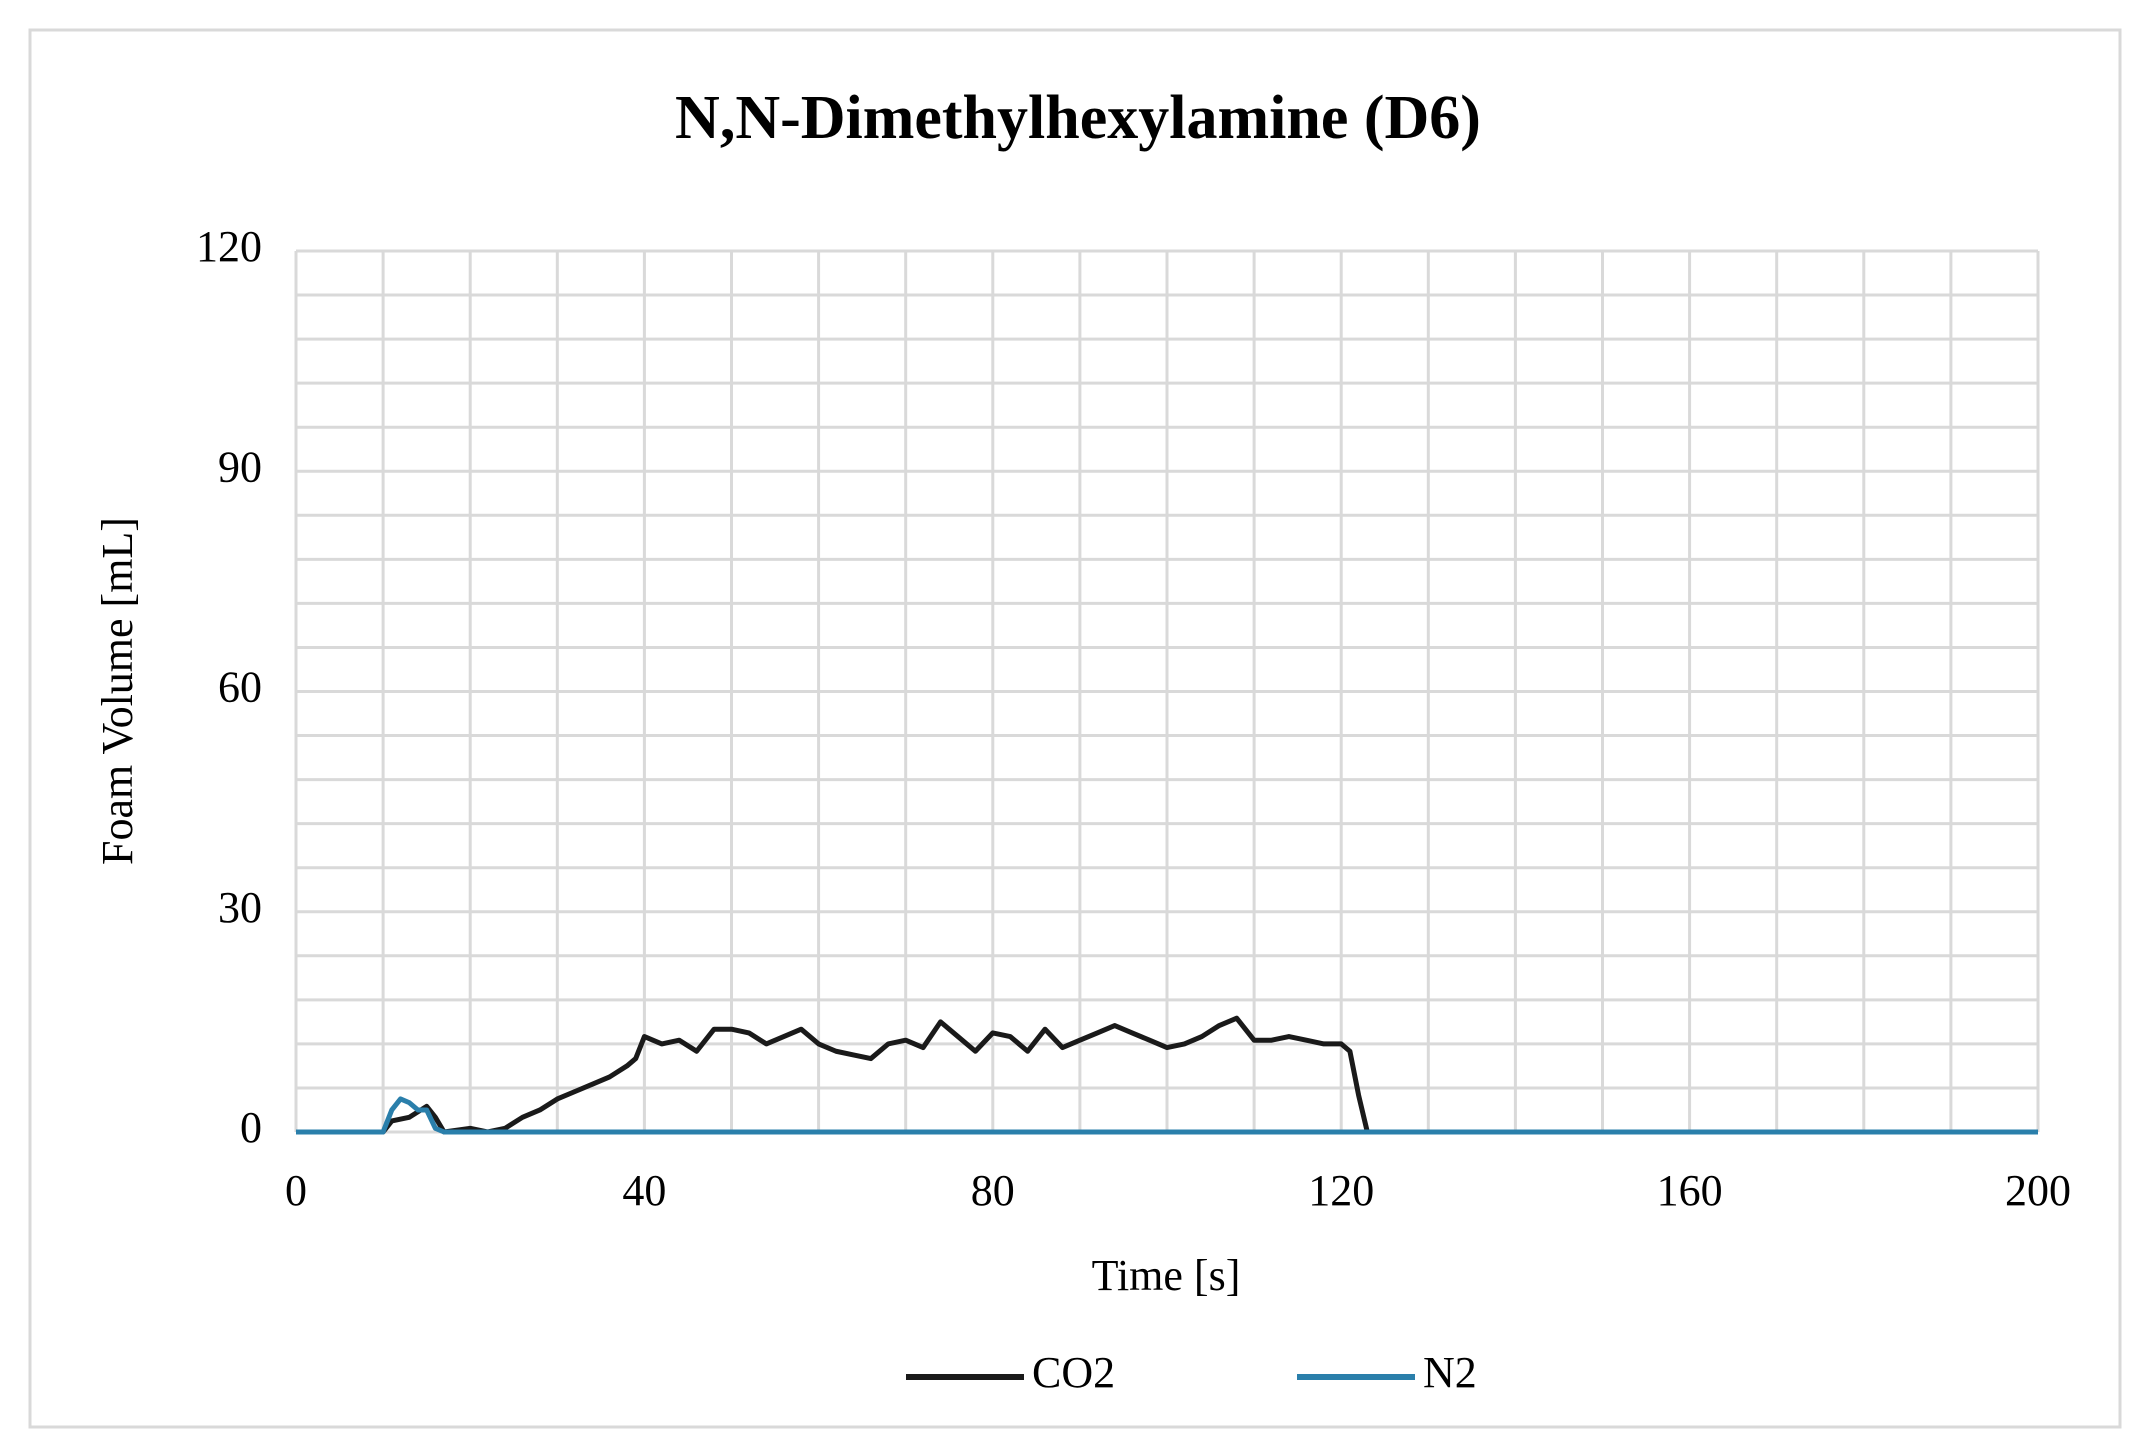 The height and width of the screenshot is (1455, 2141). I want to click on legend-label: N2, so click(1450, 1372).